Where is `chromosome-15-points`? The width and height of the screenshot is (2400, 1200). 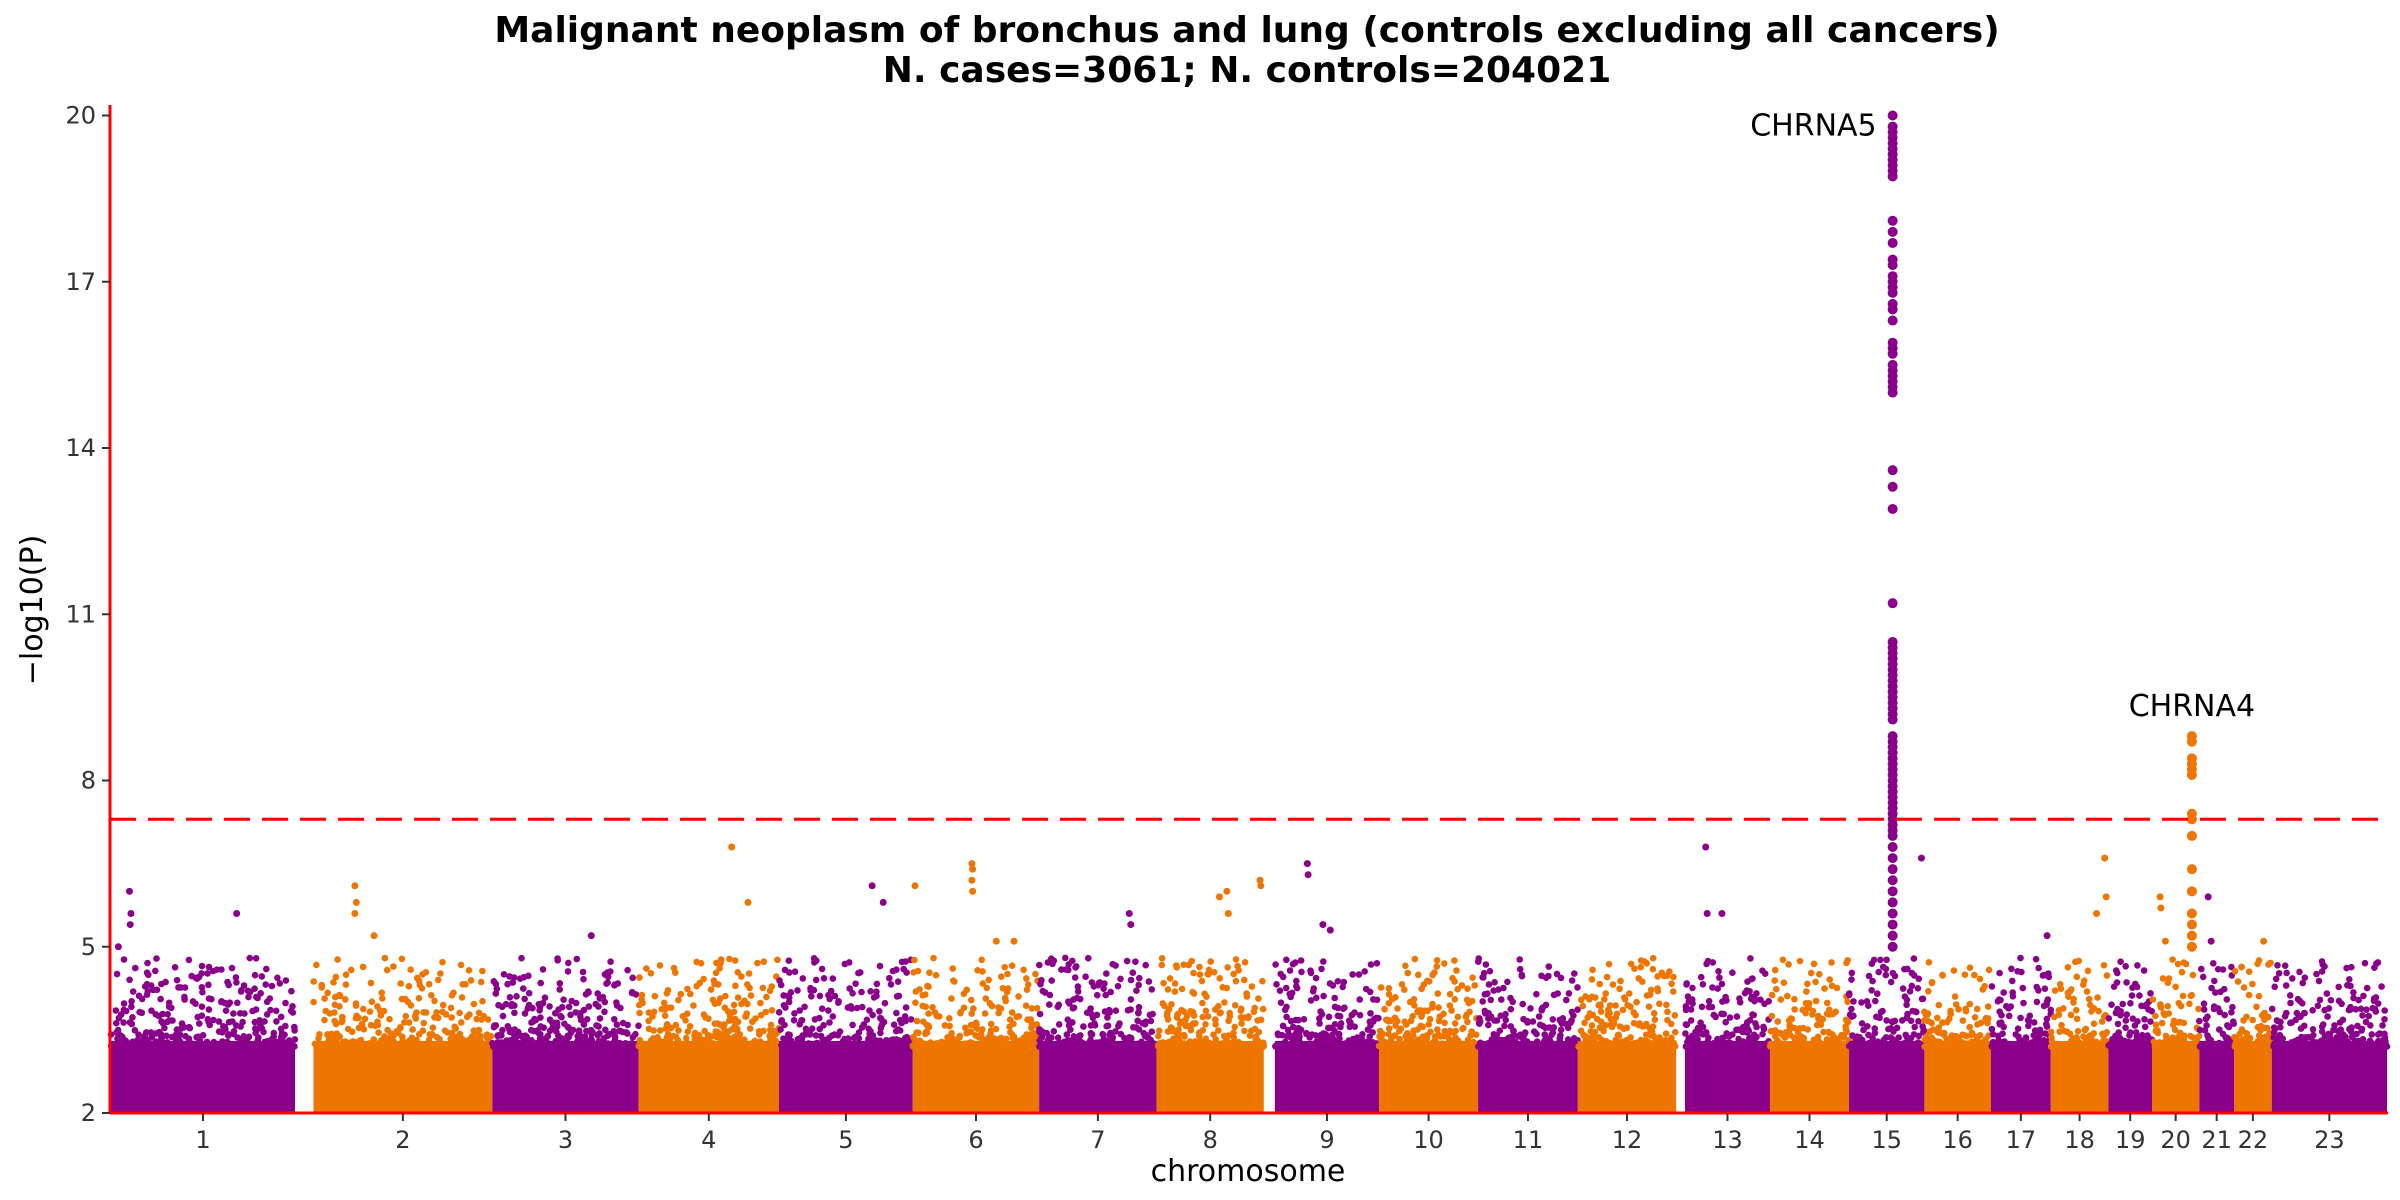 chromosome-15-points is located at coordinates (1886, 1034).